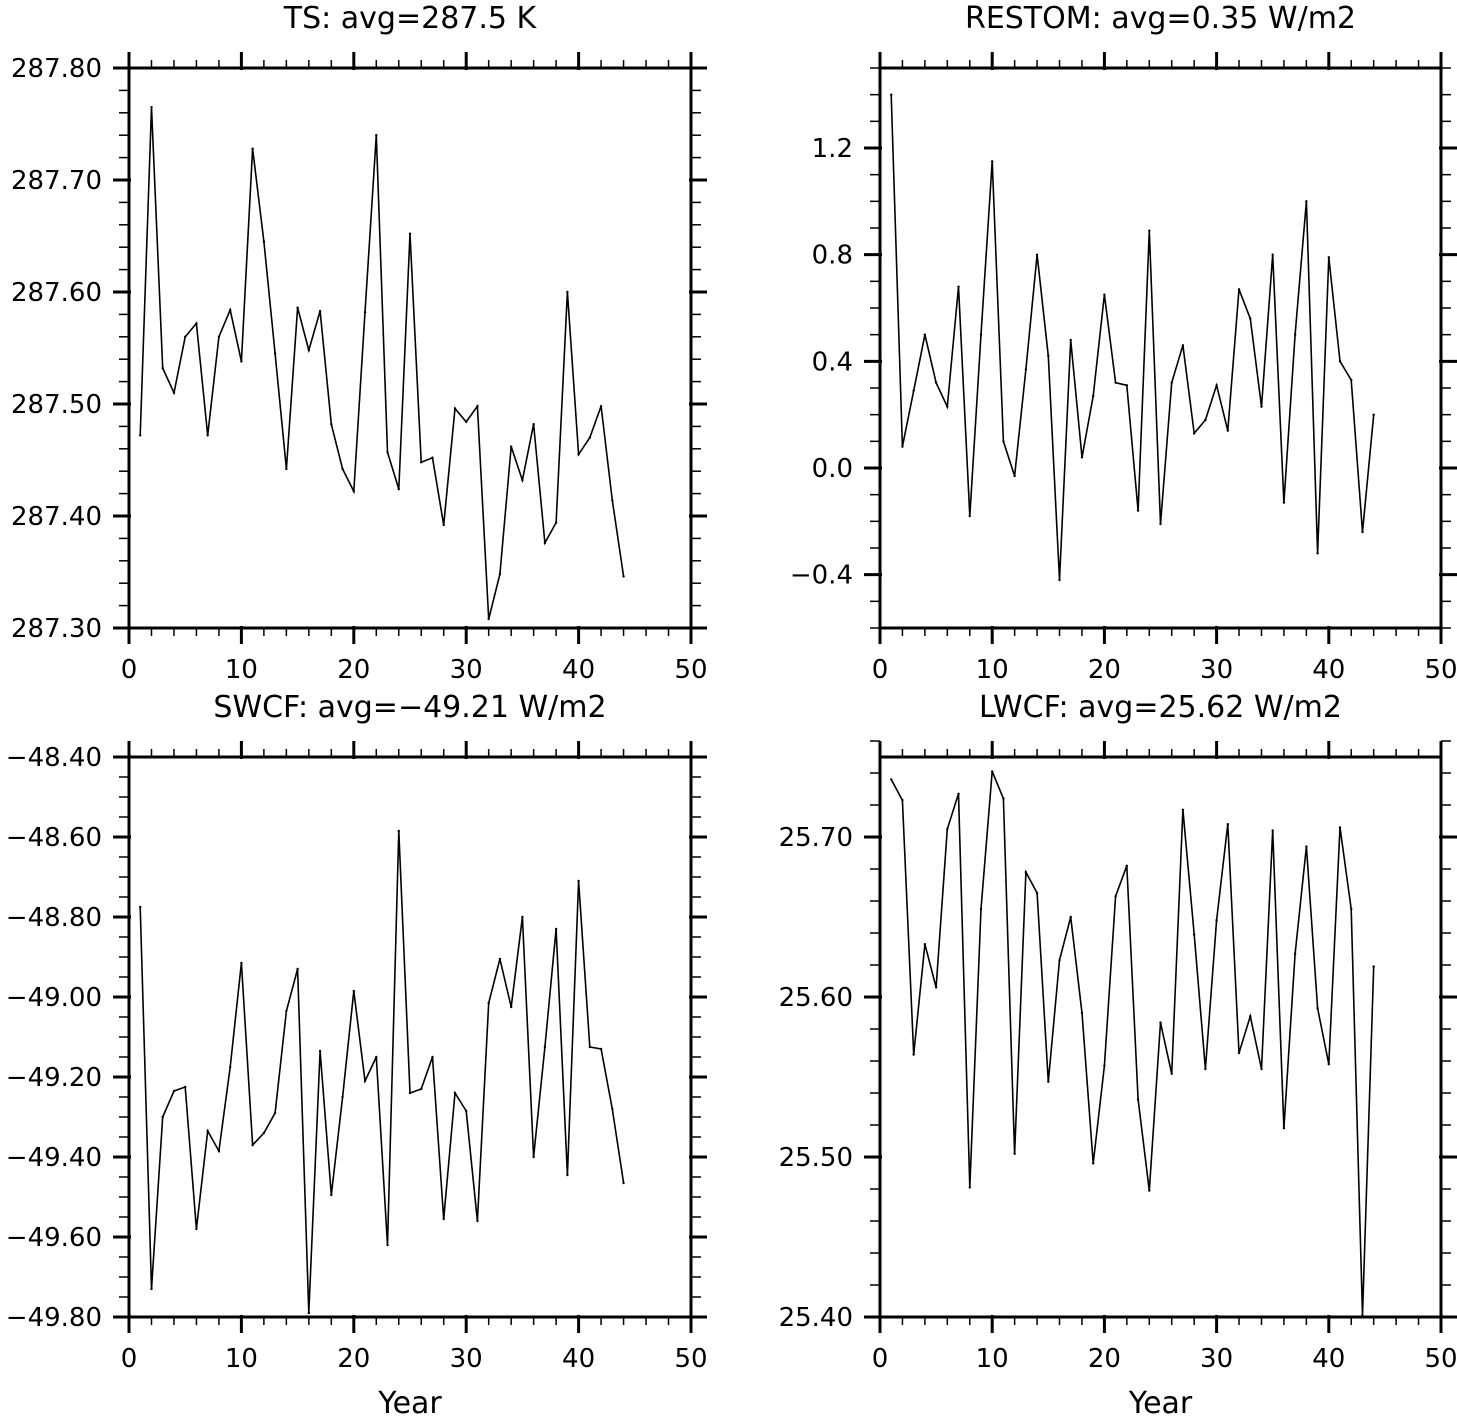  Describe the element at coordinates (1132, 337) in the screenshot. I see `series-line` at that location.